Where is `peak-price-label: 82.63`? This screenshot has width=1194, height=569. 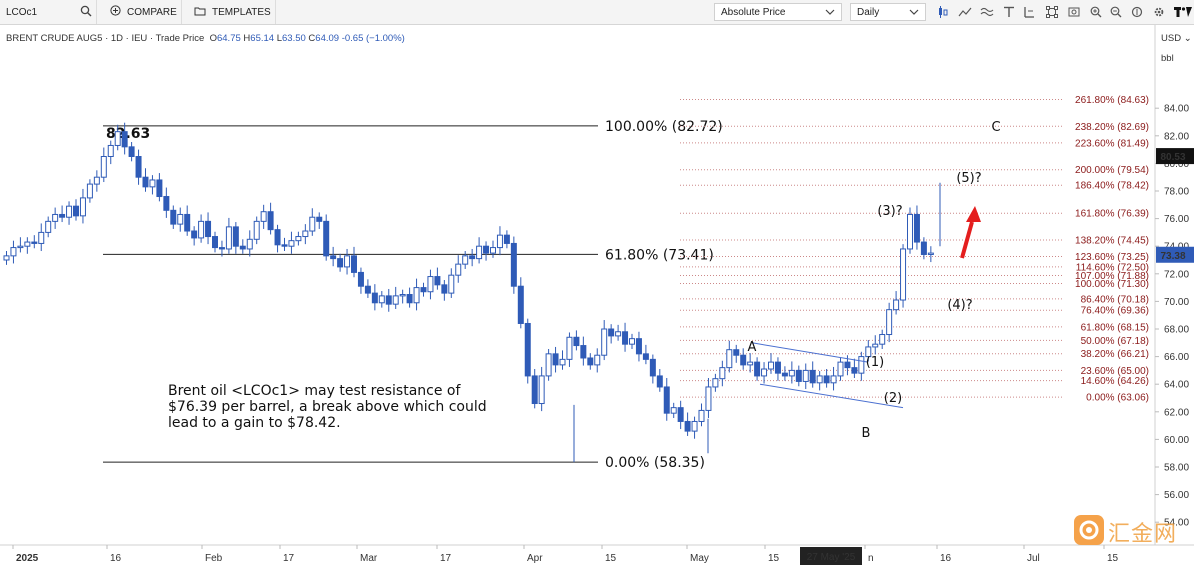 peak-price-label: 82.63 is located at coordinates (128, 134).